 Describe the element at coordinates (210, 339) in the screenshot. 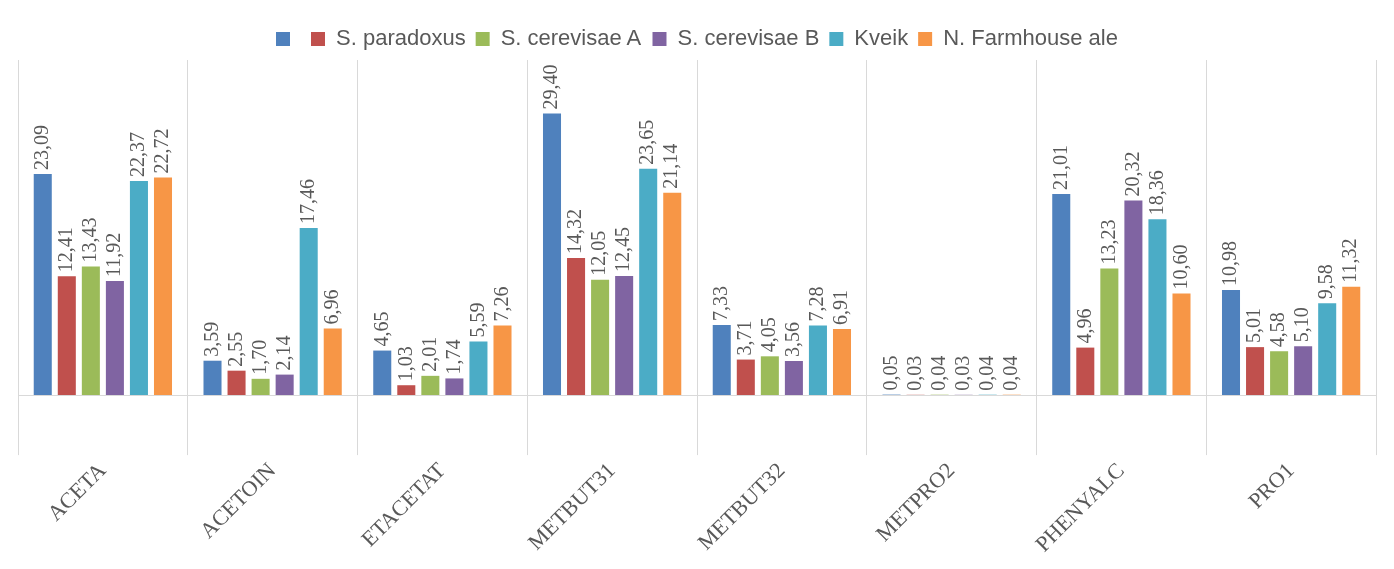

I see `data-label: 3,59` at that location.